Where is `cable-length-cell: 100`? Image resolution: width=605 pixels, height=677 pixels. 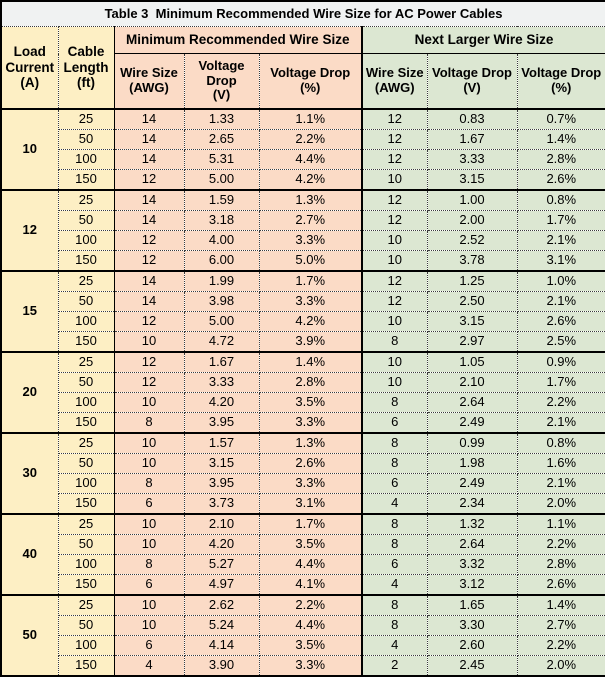 cable-length-cell: 100 is located at coordinates (86, 565).